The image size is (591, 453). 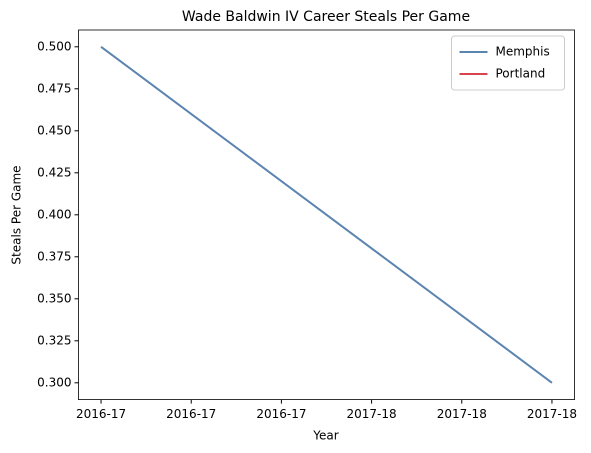 I want to click on legend-label: Portland, so click(x=521, y=74).